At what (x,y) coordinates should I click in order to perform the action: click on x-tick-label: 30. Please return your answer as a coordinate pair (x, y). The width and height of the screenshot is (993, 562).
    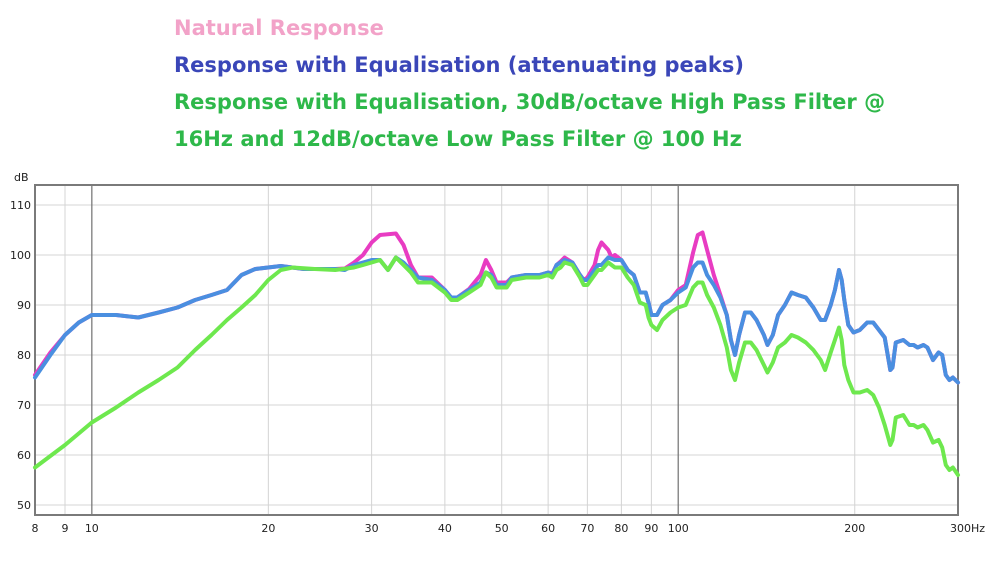
    Looking at the image, I should click on (372, 528).